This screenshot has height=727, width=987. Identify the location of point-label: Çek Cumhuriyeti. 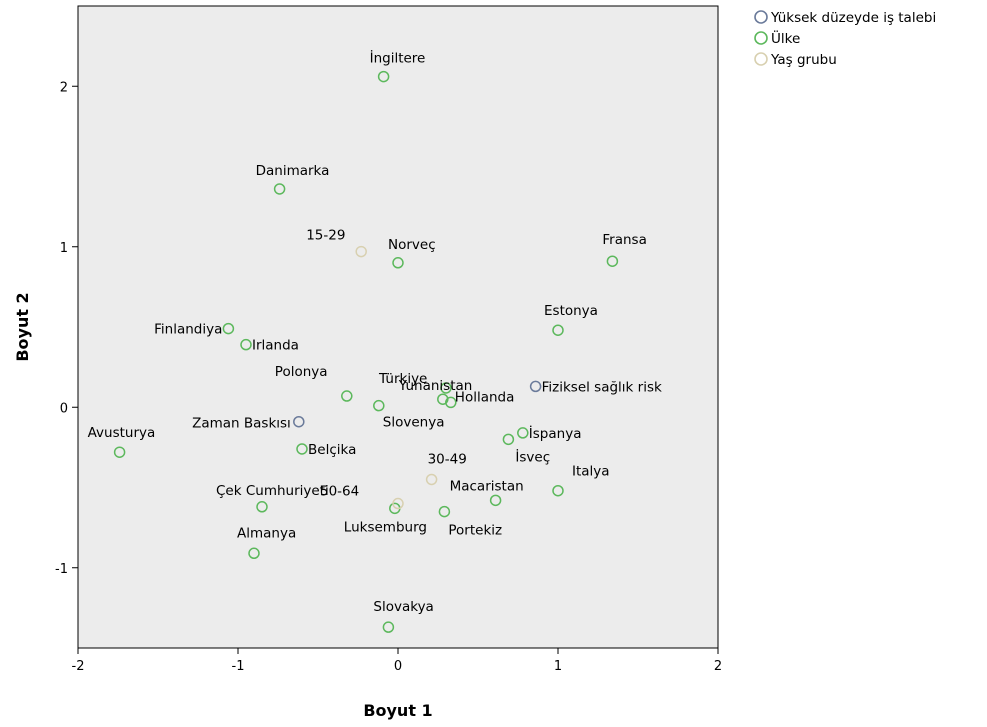
(272, 491).